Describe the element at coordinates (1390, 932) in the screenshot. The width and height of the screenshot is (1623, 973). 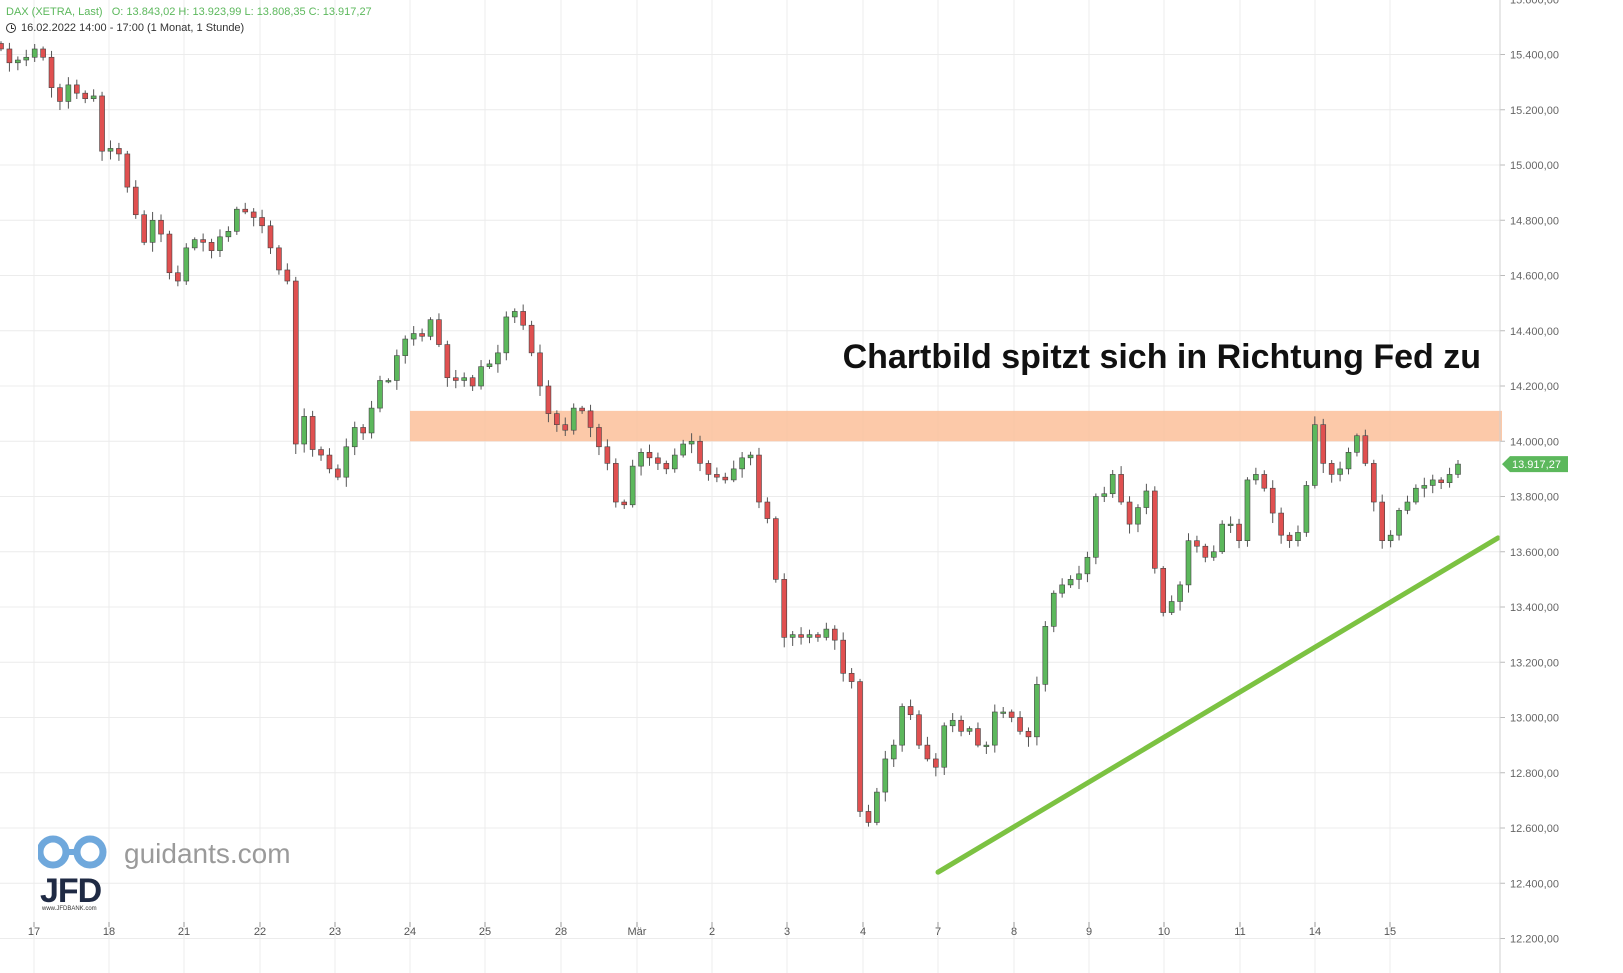
I see `x-tick-label: 15` at that location.